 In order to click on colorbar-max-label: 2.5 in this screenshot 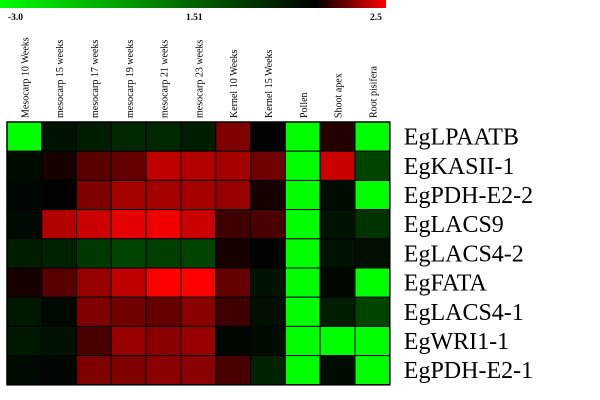, I will do `click(376, 18)`.